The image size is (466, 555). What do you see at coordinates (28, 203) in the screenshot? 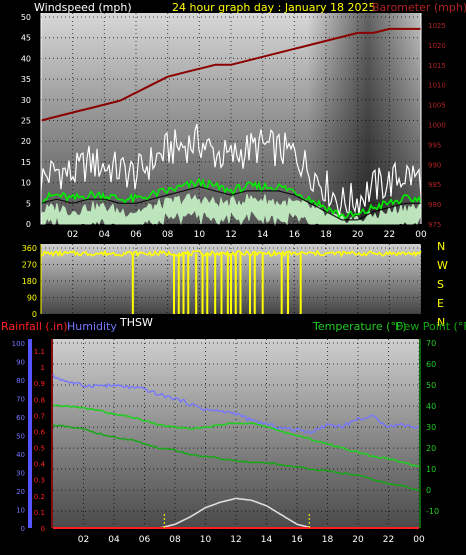
I see `wind-y-tick-label: 5` at bounding box center [28, 203].